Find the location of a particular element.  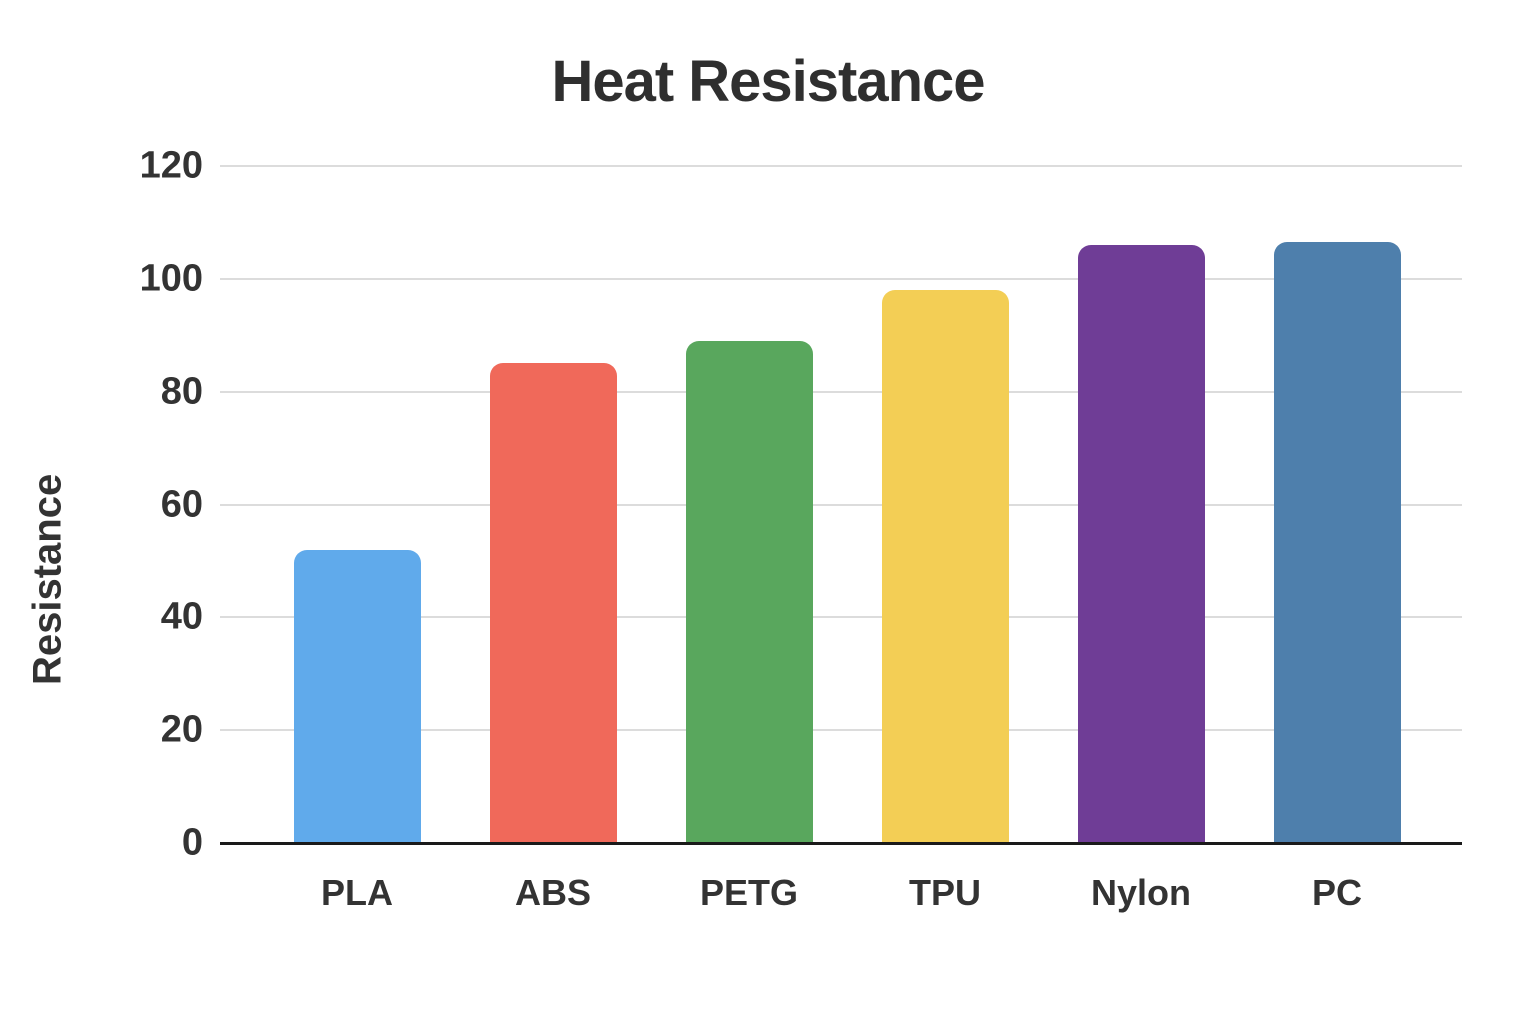

x-axis-line is located at coordinates (841, 843).